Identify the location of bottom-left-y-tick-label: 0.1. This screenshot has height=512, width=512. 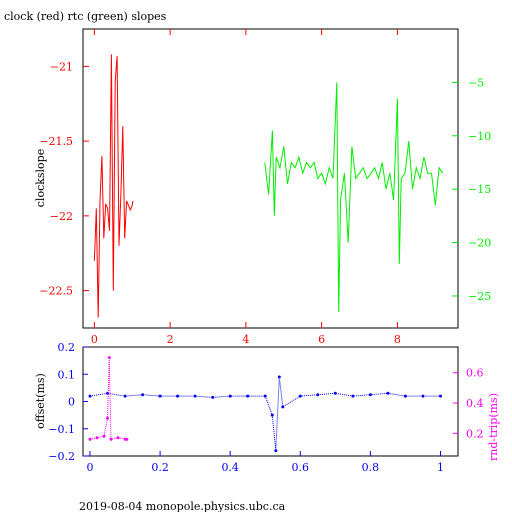
(67, 374).